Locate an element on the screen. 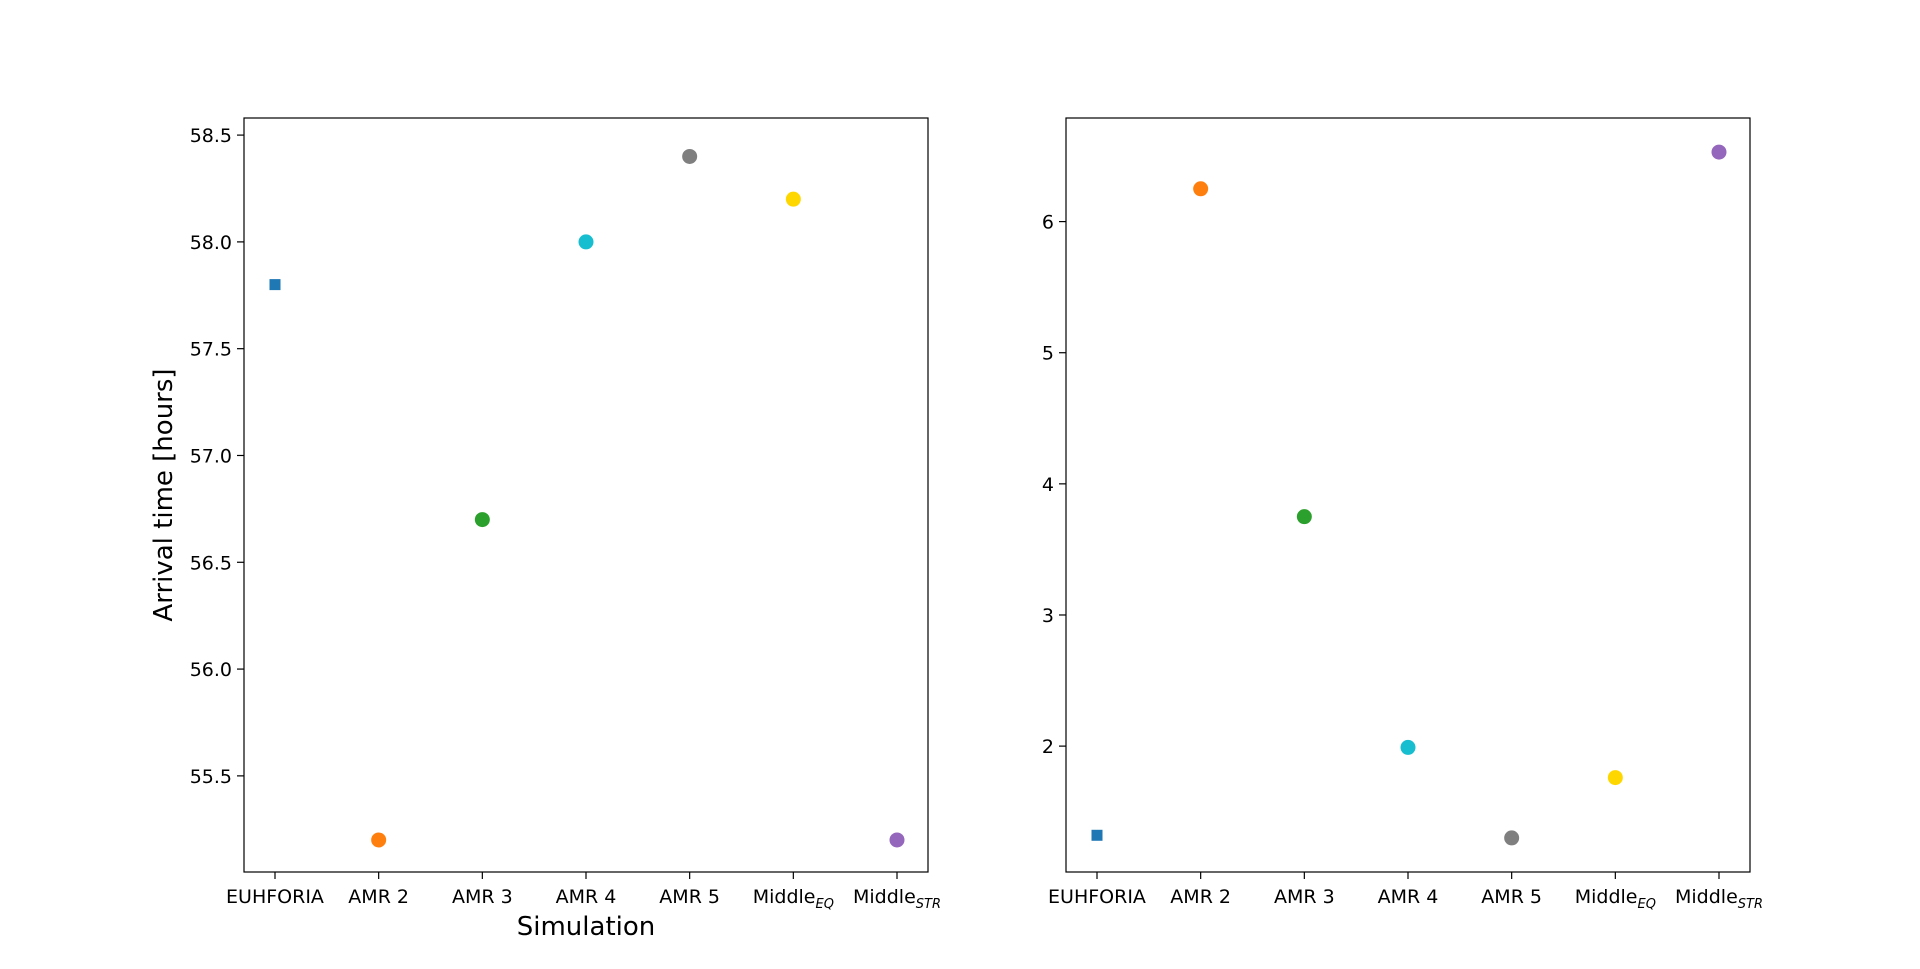  y-tick-label: 2 is located at coordinates (1048, 747).